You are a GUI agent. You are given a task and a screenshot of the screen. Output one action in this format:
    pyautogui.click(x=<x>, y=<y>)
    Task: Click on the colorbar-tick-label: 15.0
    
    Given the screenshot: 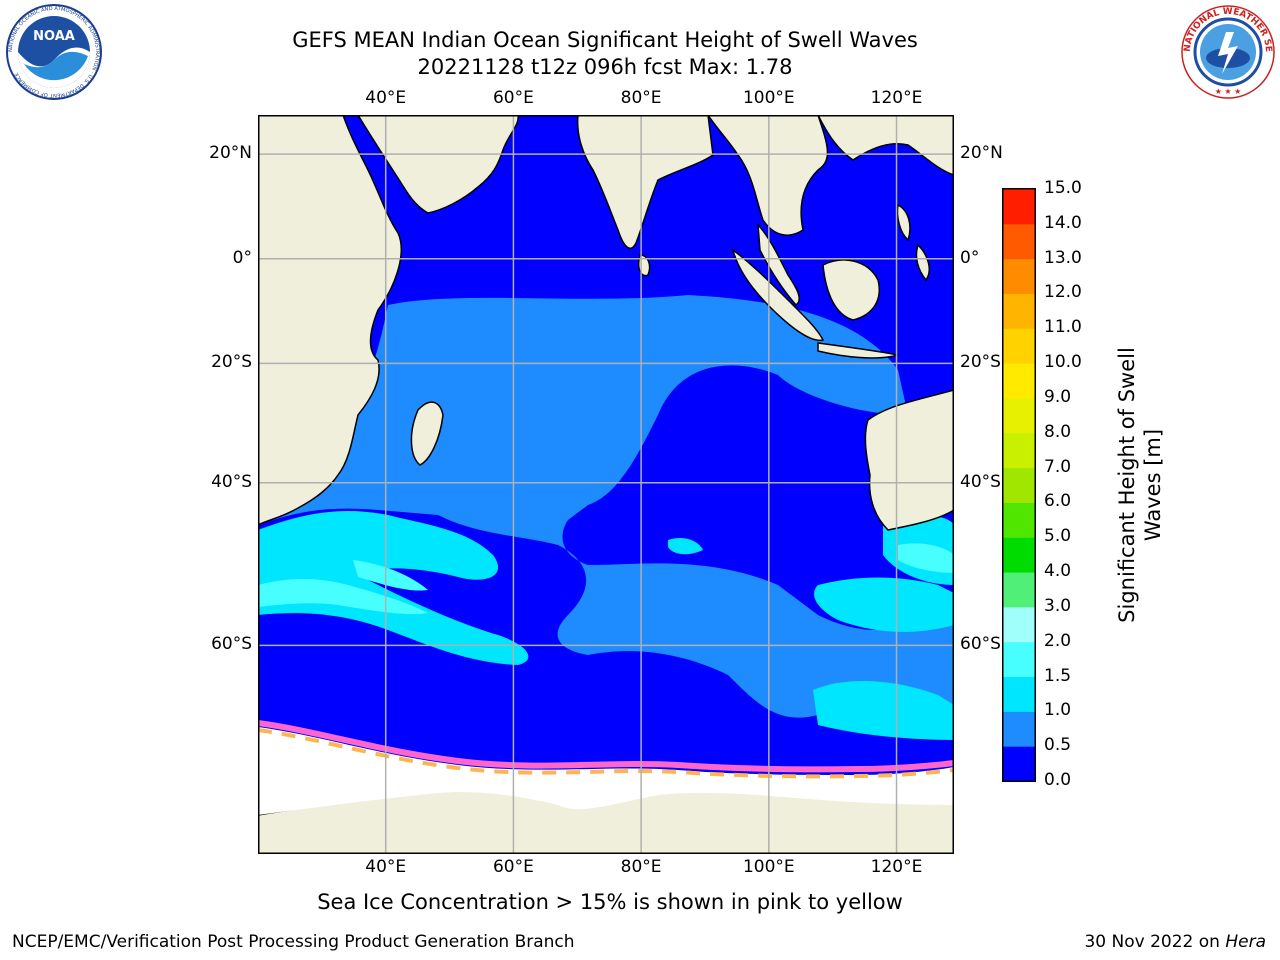 What is the action you would take?
    pyautogui.click(x=1063, y=188)
    